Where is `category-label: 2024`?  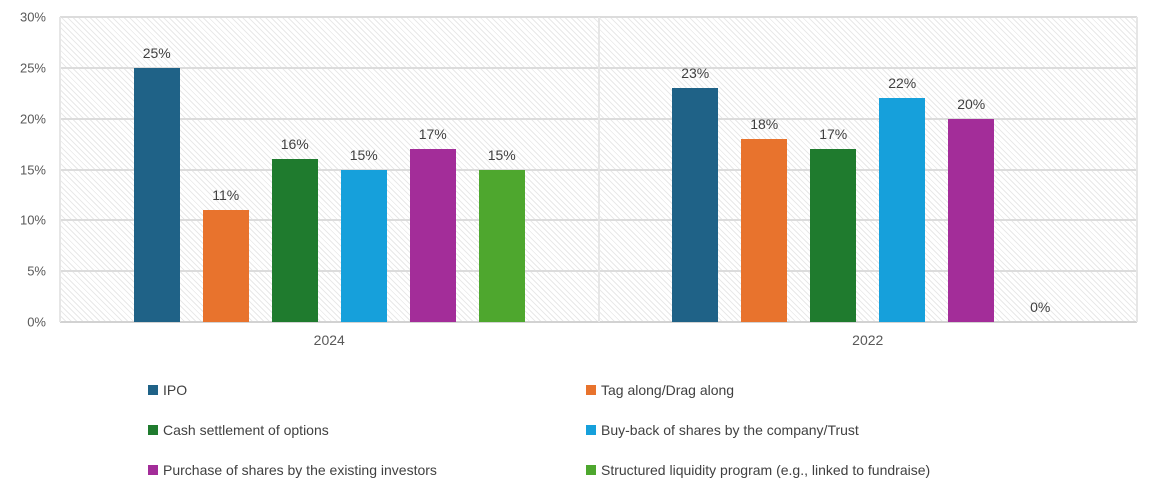 category-label: 2024 is located at coordinates (329, 340).